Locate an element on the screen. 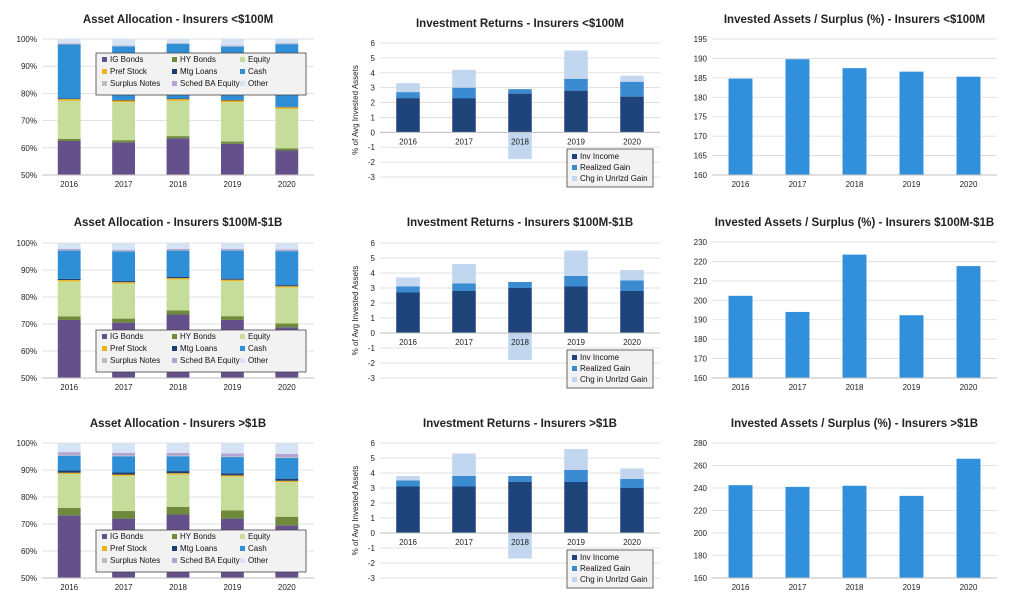 Image resolution: width=1024 pixels, height=604 pixels. y-tick-label: 100% is located at coordinates (27, 39).